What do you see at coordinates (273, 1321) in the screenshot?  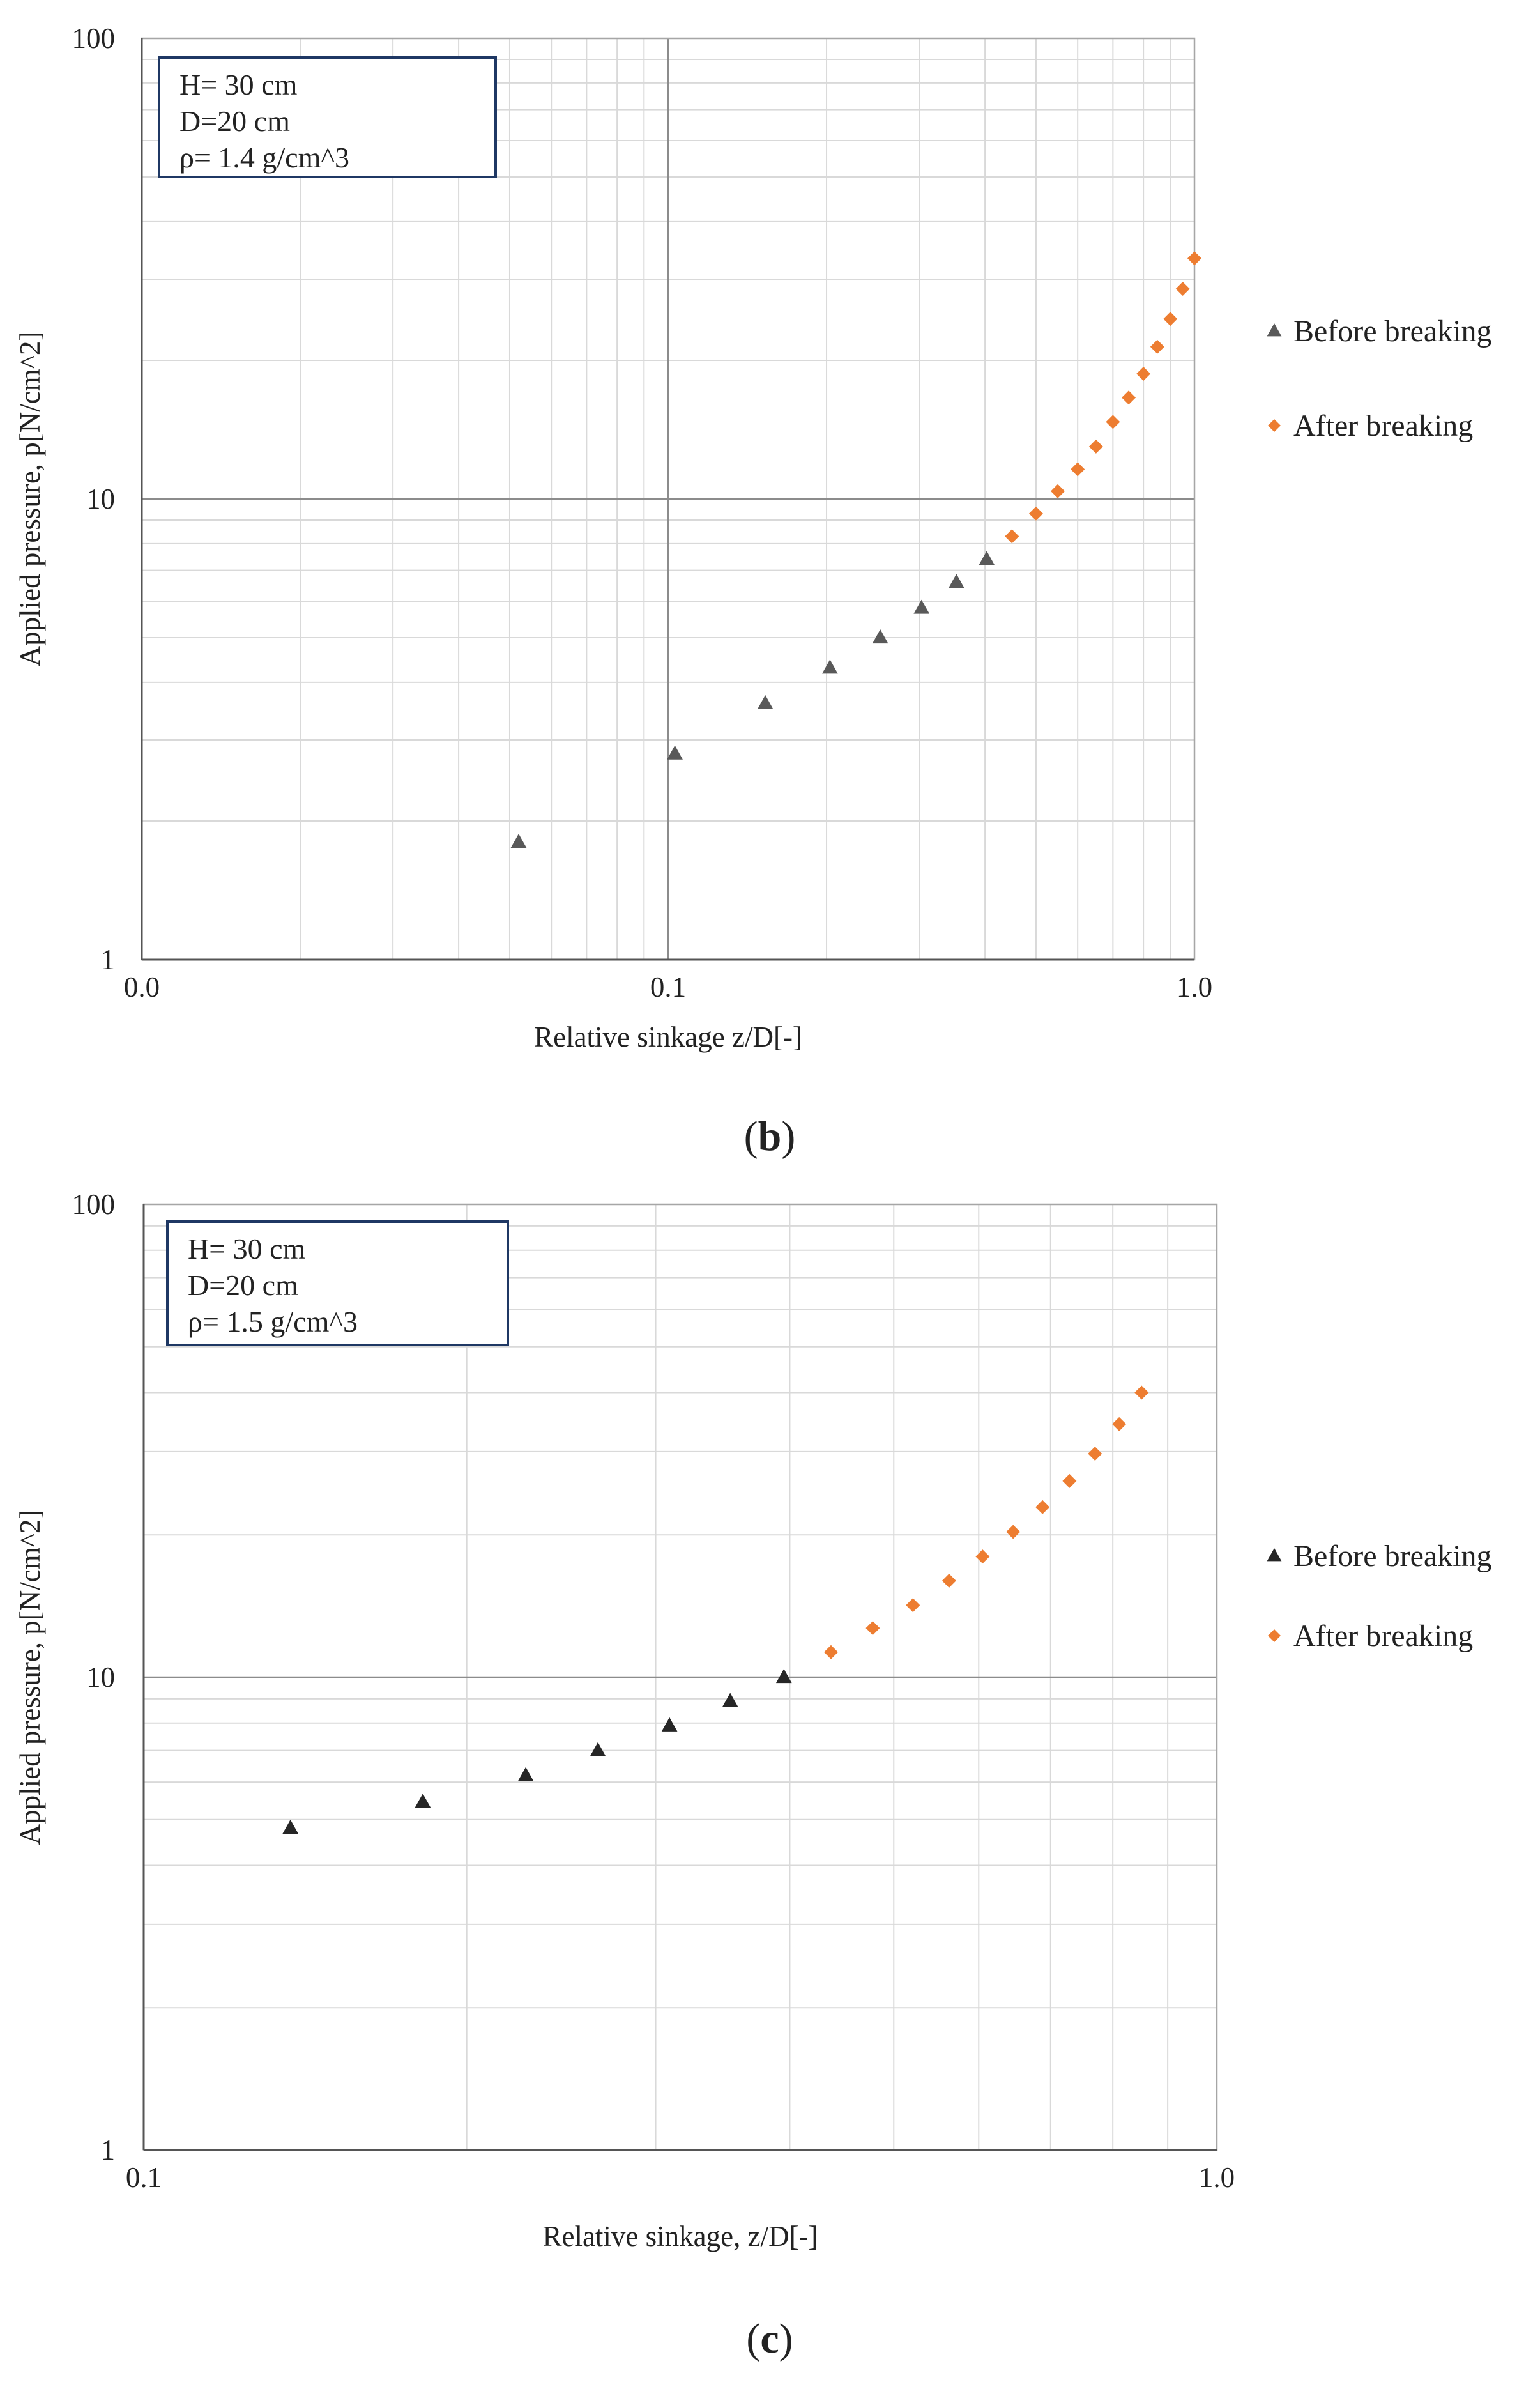 I see `parameter-text: ρ= 1.5 g/cm^3` at bounding box center [273, 1321].